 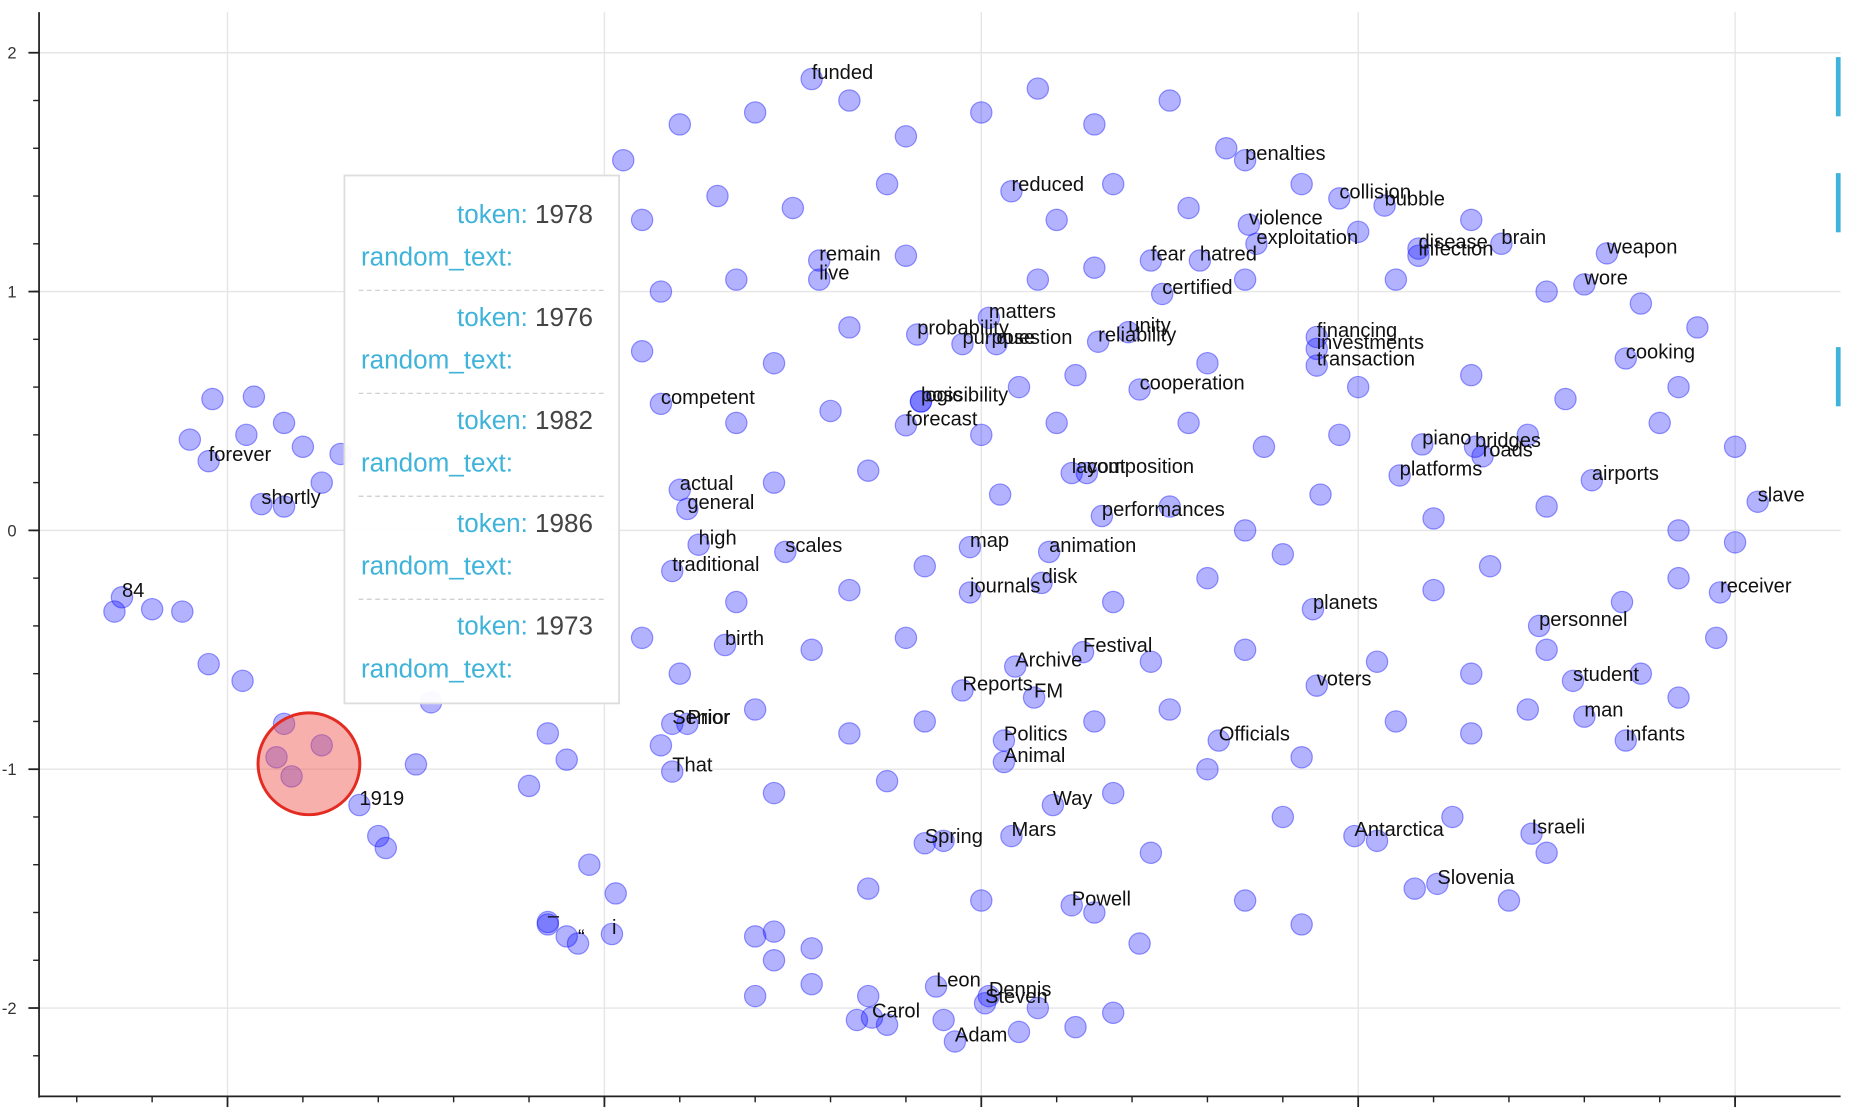 I want to click on point-label: live, so click(x=834, y=274).